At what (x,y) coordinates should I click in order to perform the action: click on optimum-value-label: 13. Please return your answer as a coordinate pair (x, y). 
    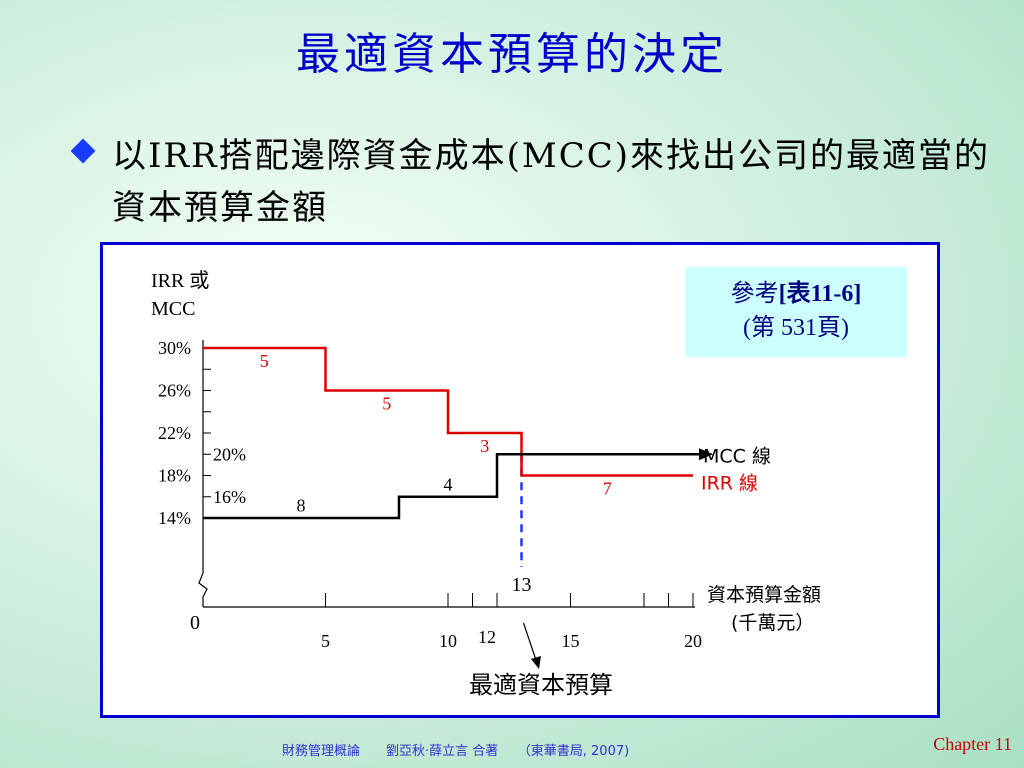
    Looking at the image, I should click on (522, 585).